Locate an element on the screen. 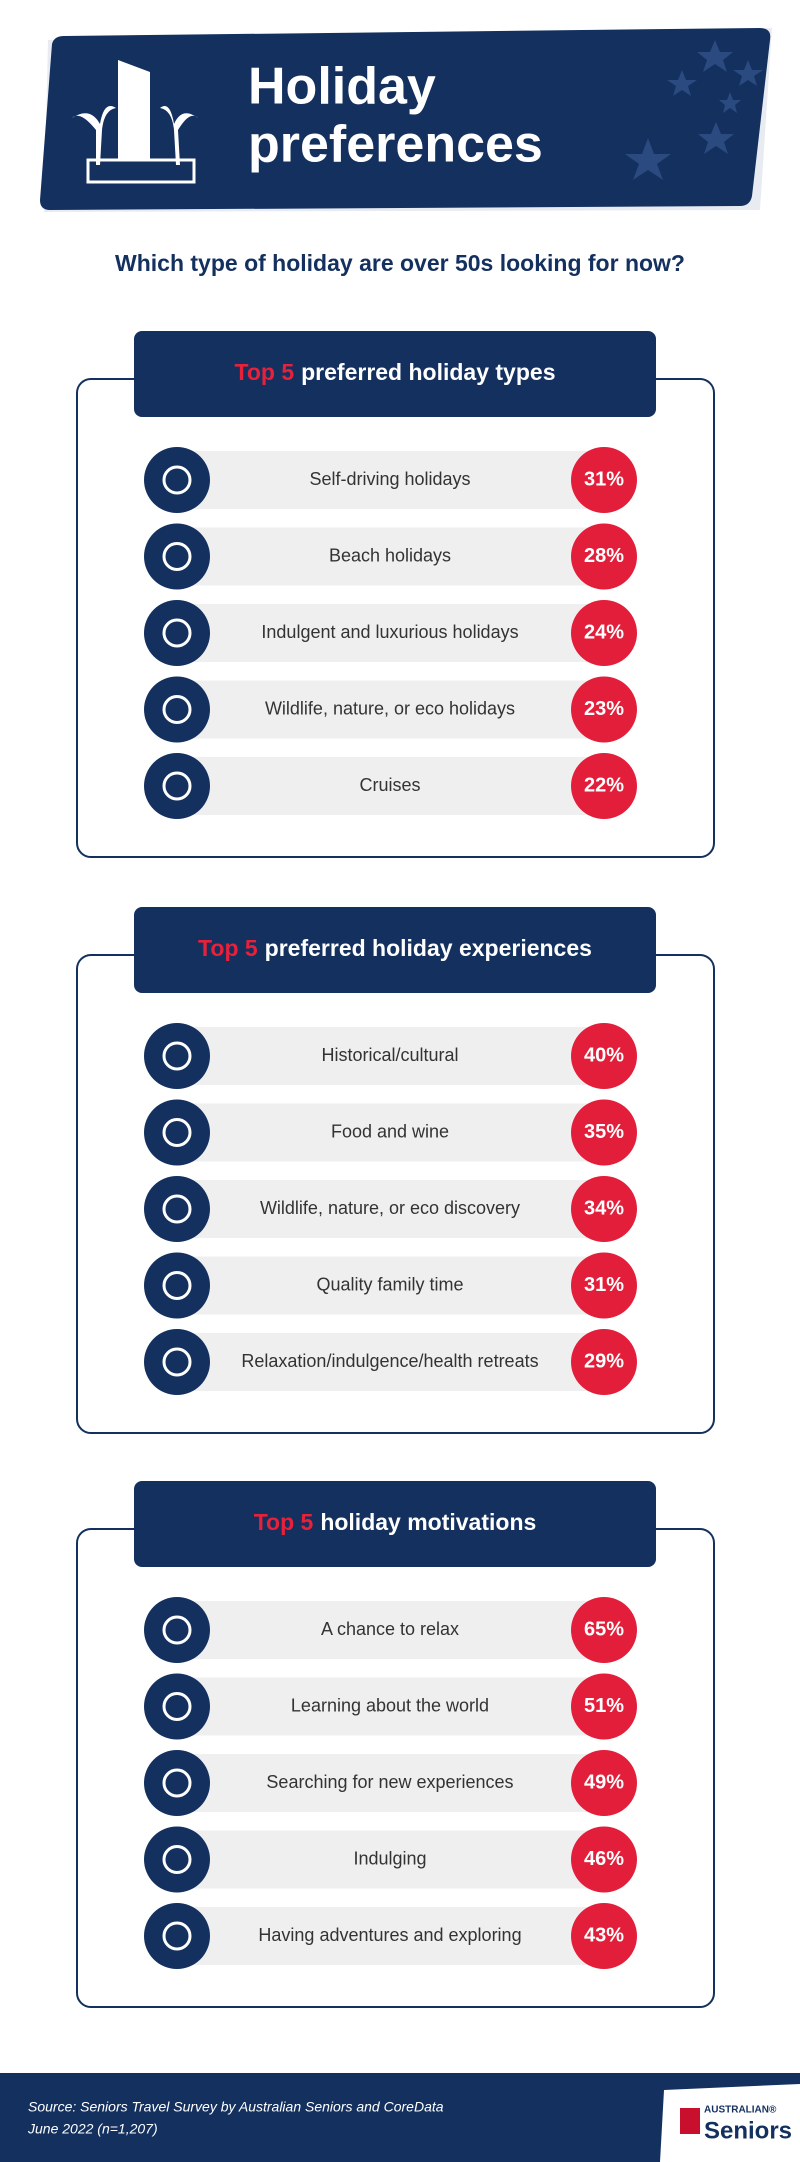 The height and width of the screenshot is (2162, 800). item-value: 46% is located at coordinates (604, 1859).